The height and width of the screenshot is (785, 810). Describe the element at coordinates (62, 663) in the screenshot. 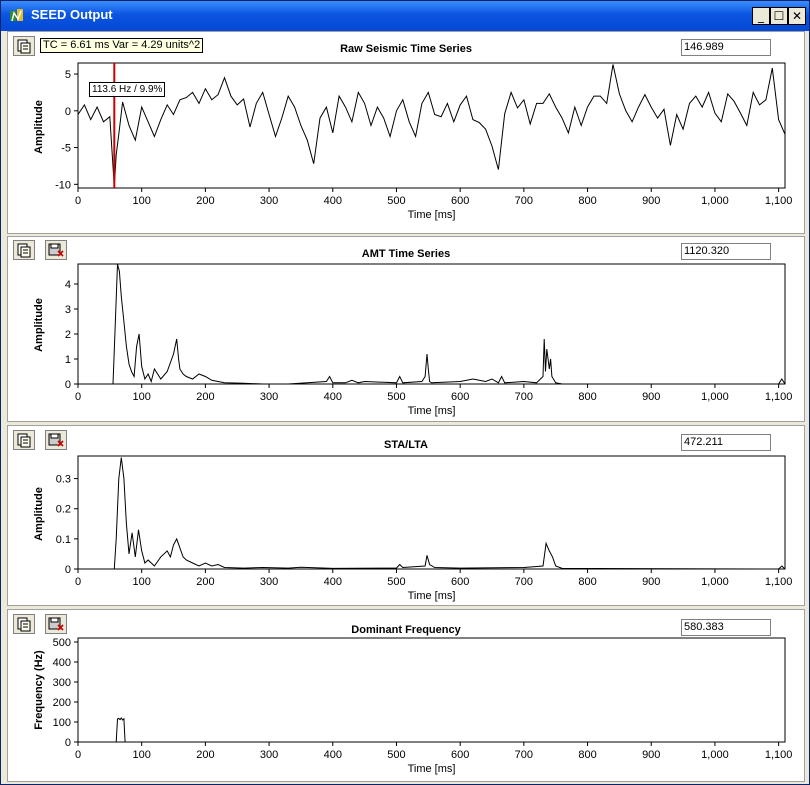

I see `y-tick-label: 400` at that location.